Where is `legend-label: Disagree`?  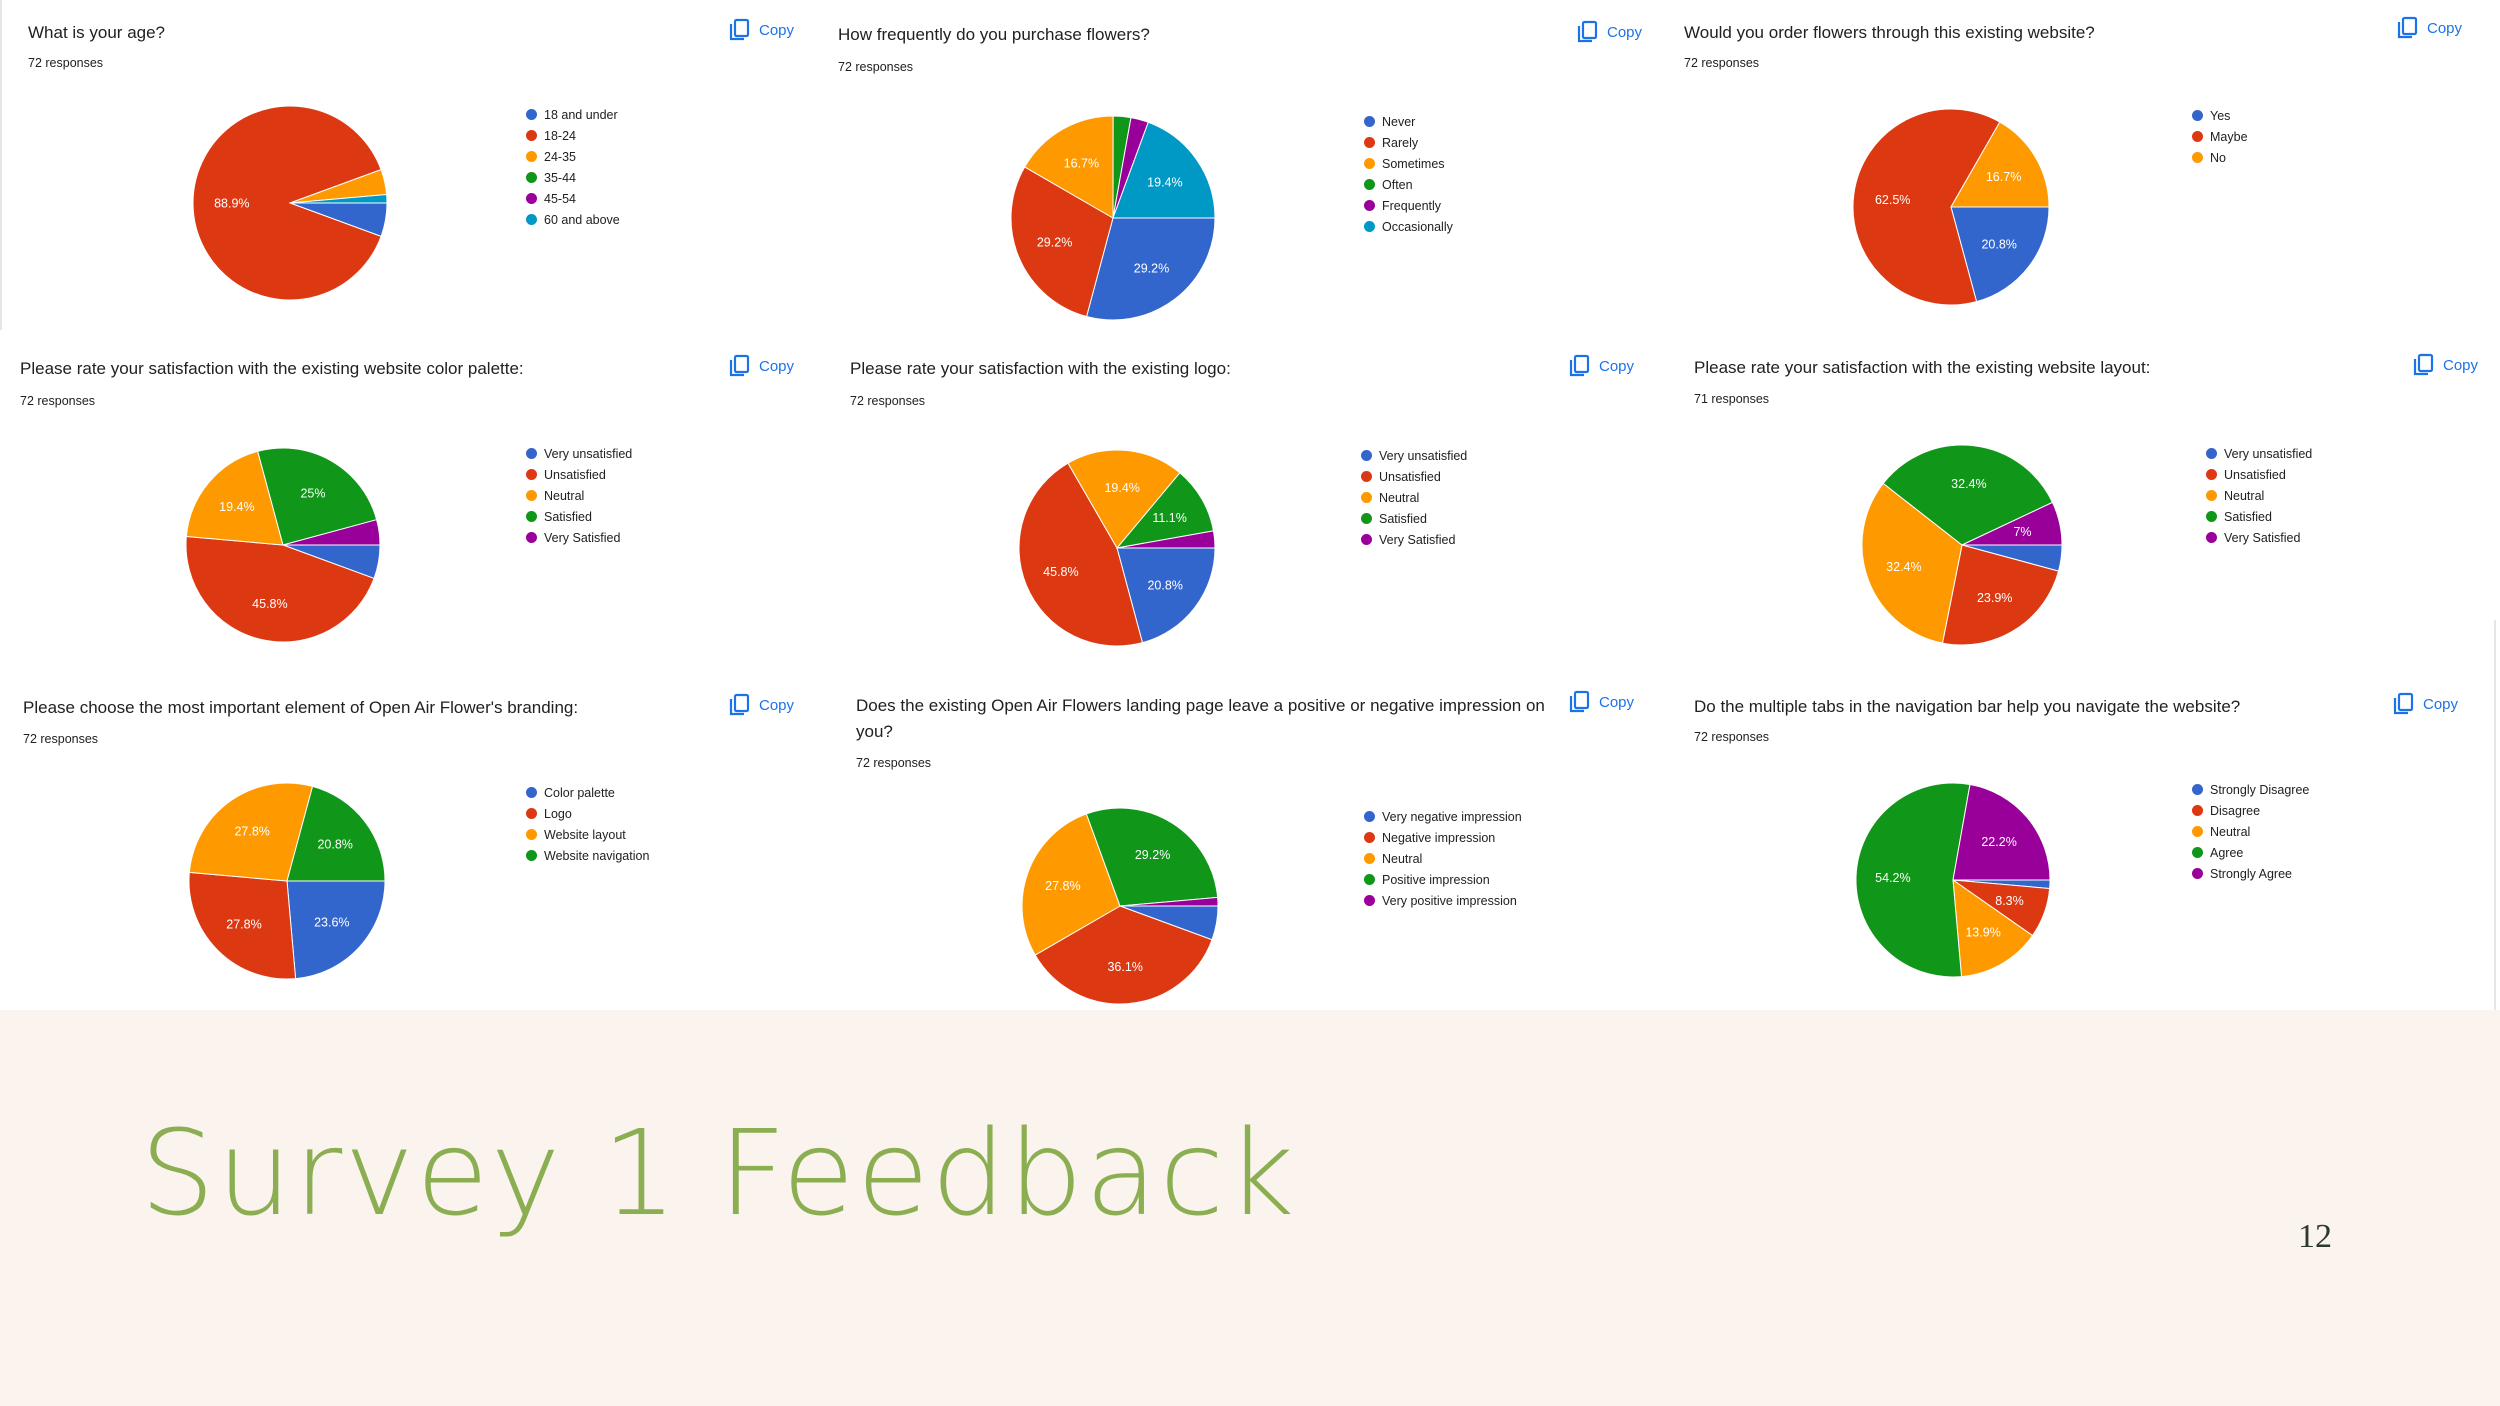 legend-label: Disagree is located at coordinates (2235, 810).